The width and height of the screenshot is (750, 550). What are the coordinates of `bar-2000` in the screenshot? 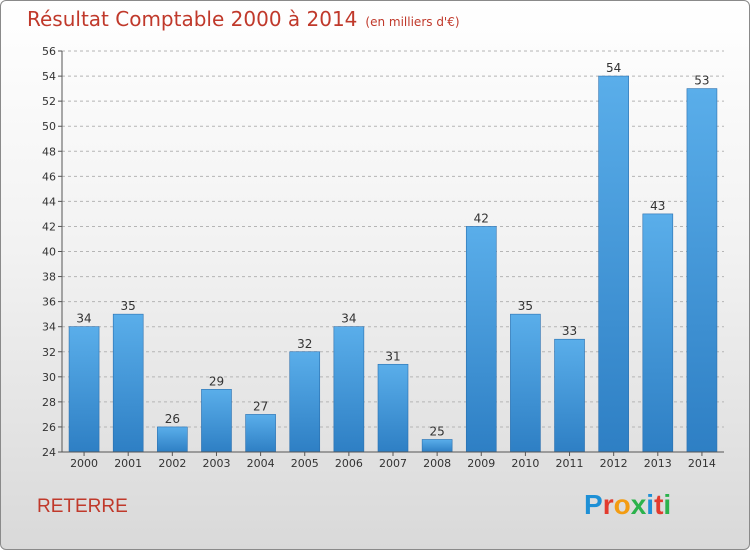 It's located at (84, 389).